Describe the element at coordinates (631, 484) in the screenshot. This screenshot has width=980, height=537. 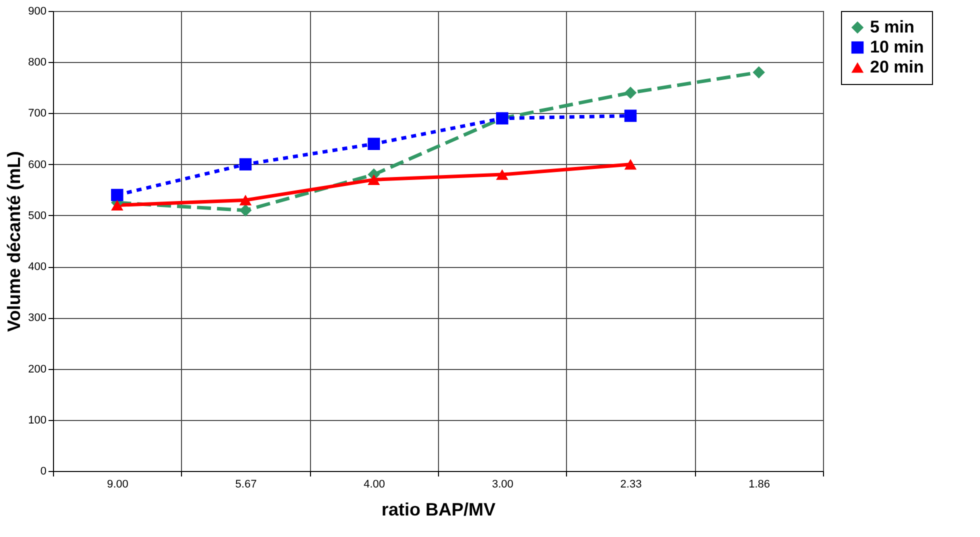
I see `x-tick-label: 2.33` at that location.